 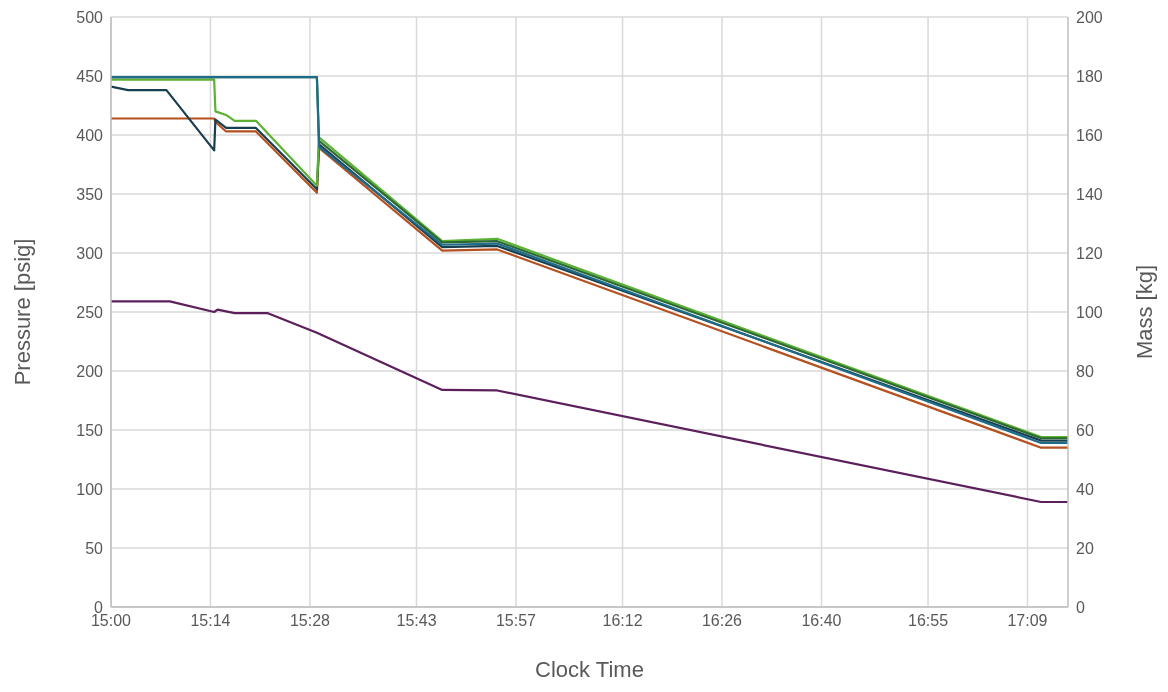 What do you see at coordinates (90, 371) in the screenshot?
I see `y-tick-label: 200` at bounding box center [90, 371].